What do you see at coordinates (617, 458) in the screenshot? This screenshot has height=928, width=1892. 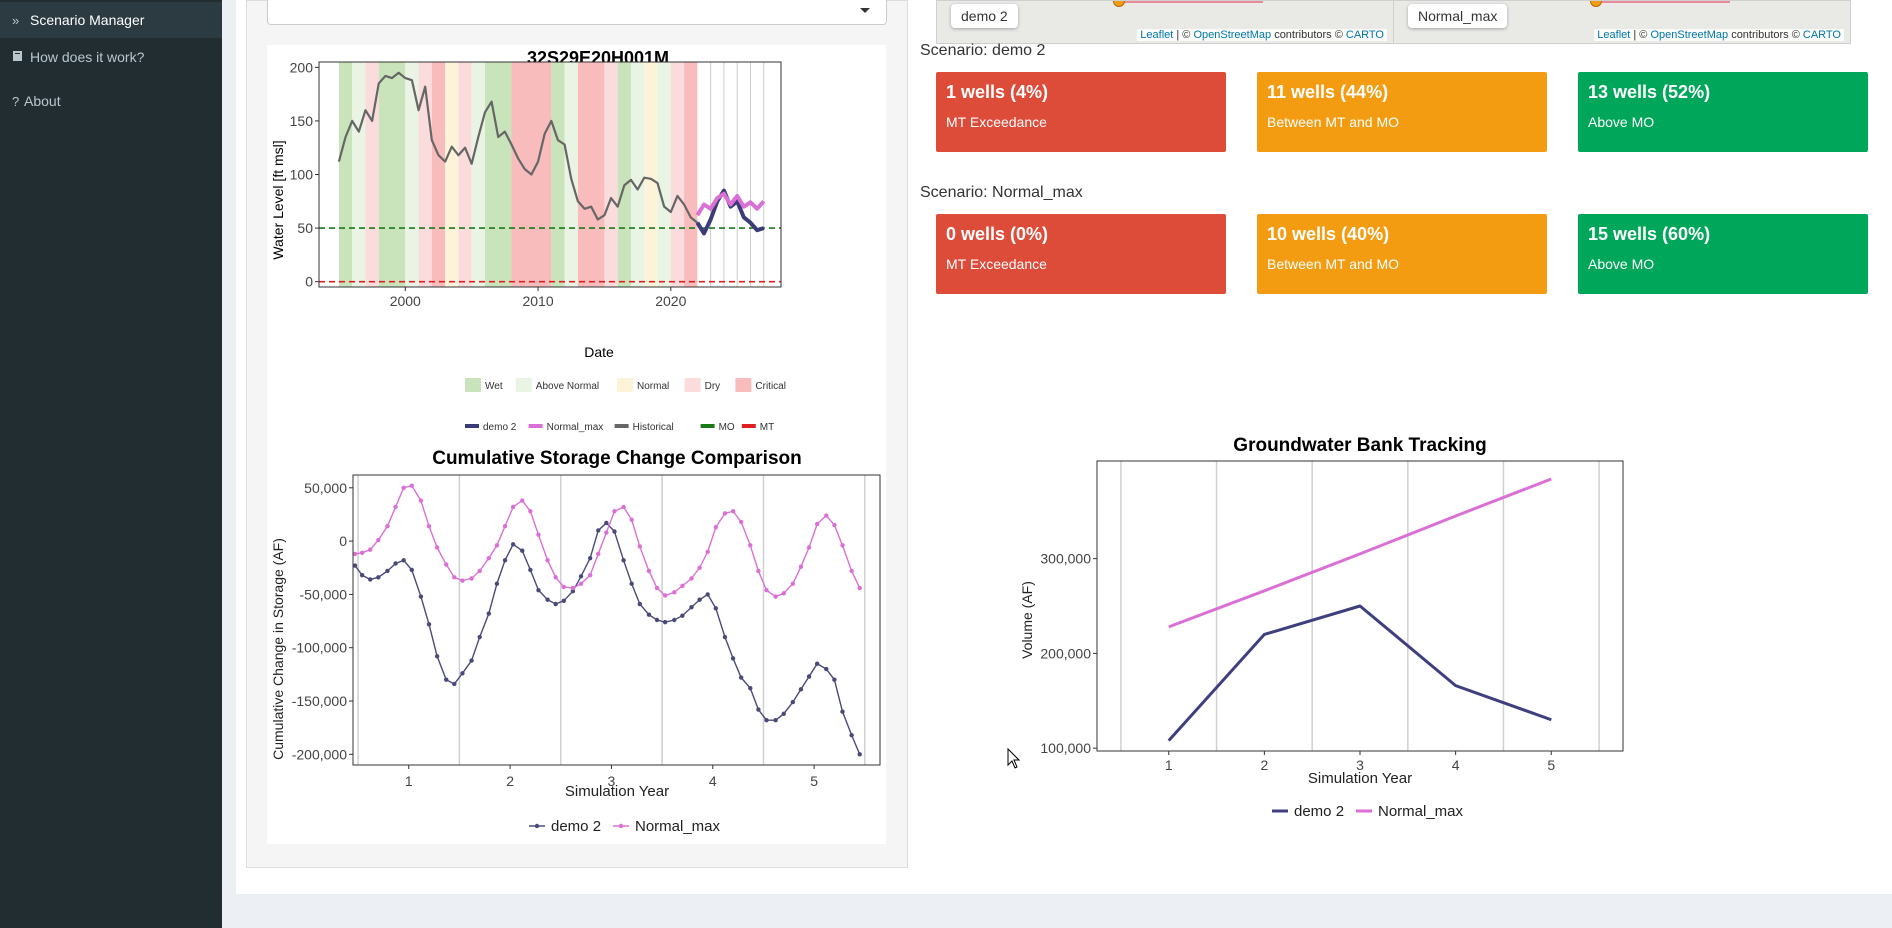 I see `chart-title: Cumulative Storage Change Comparison` at bounding box center [617, 458].